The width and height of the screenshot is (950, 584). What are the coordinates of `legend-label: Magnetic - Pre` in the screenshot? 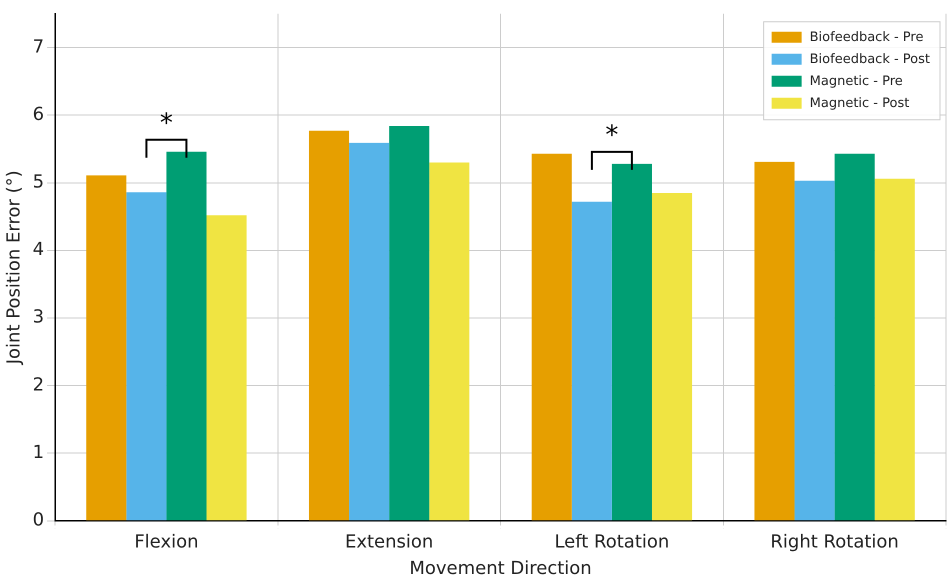 It's located at (856, 82).